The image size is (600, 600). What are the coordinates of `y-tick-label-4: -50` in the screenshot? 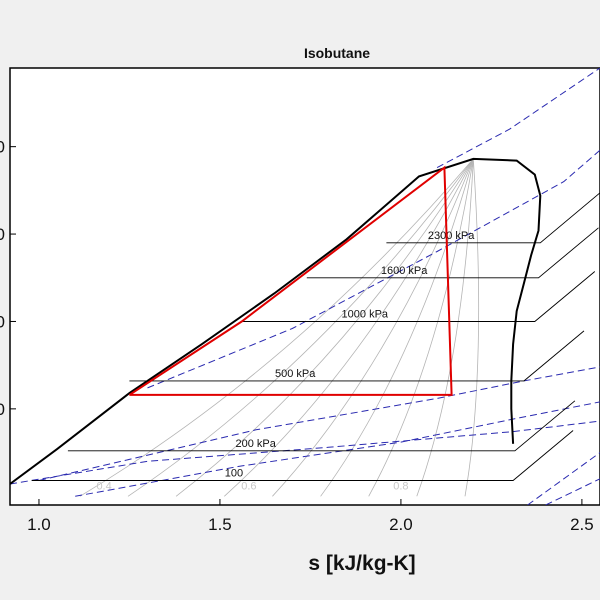 It's located at (2, 409).